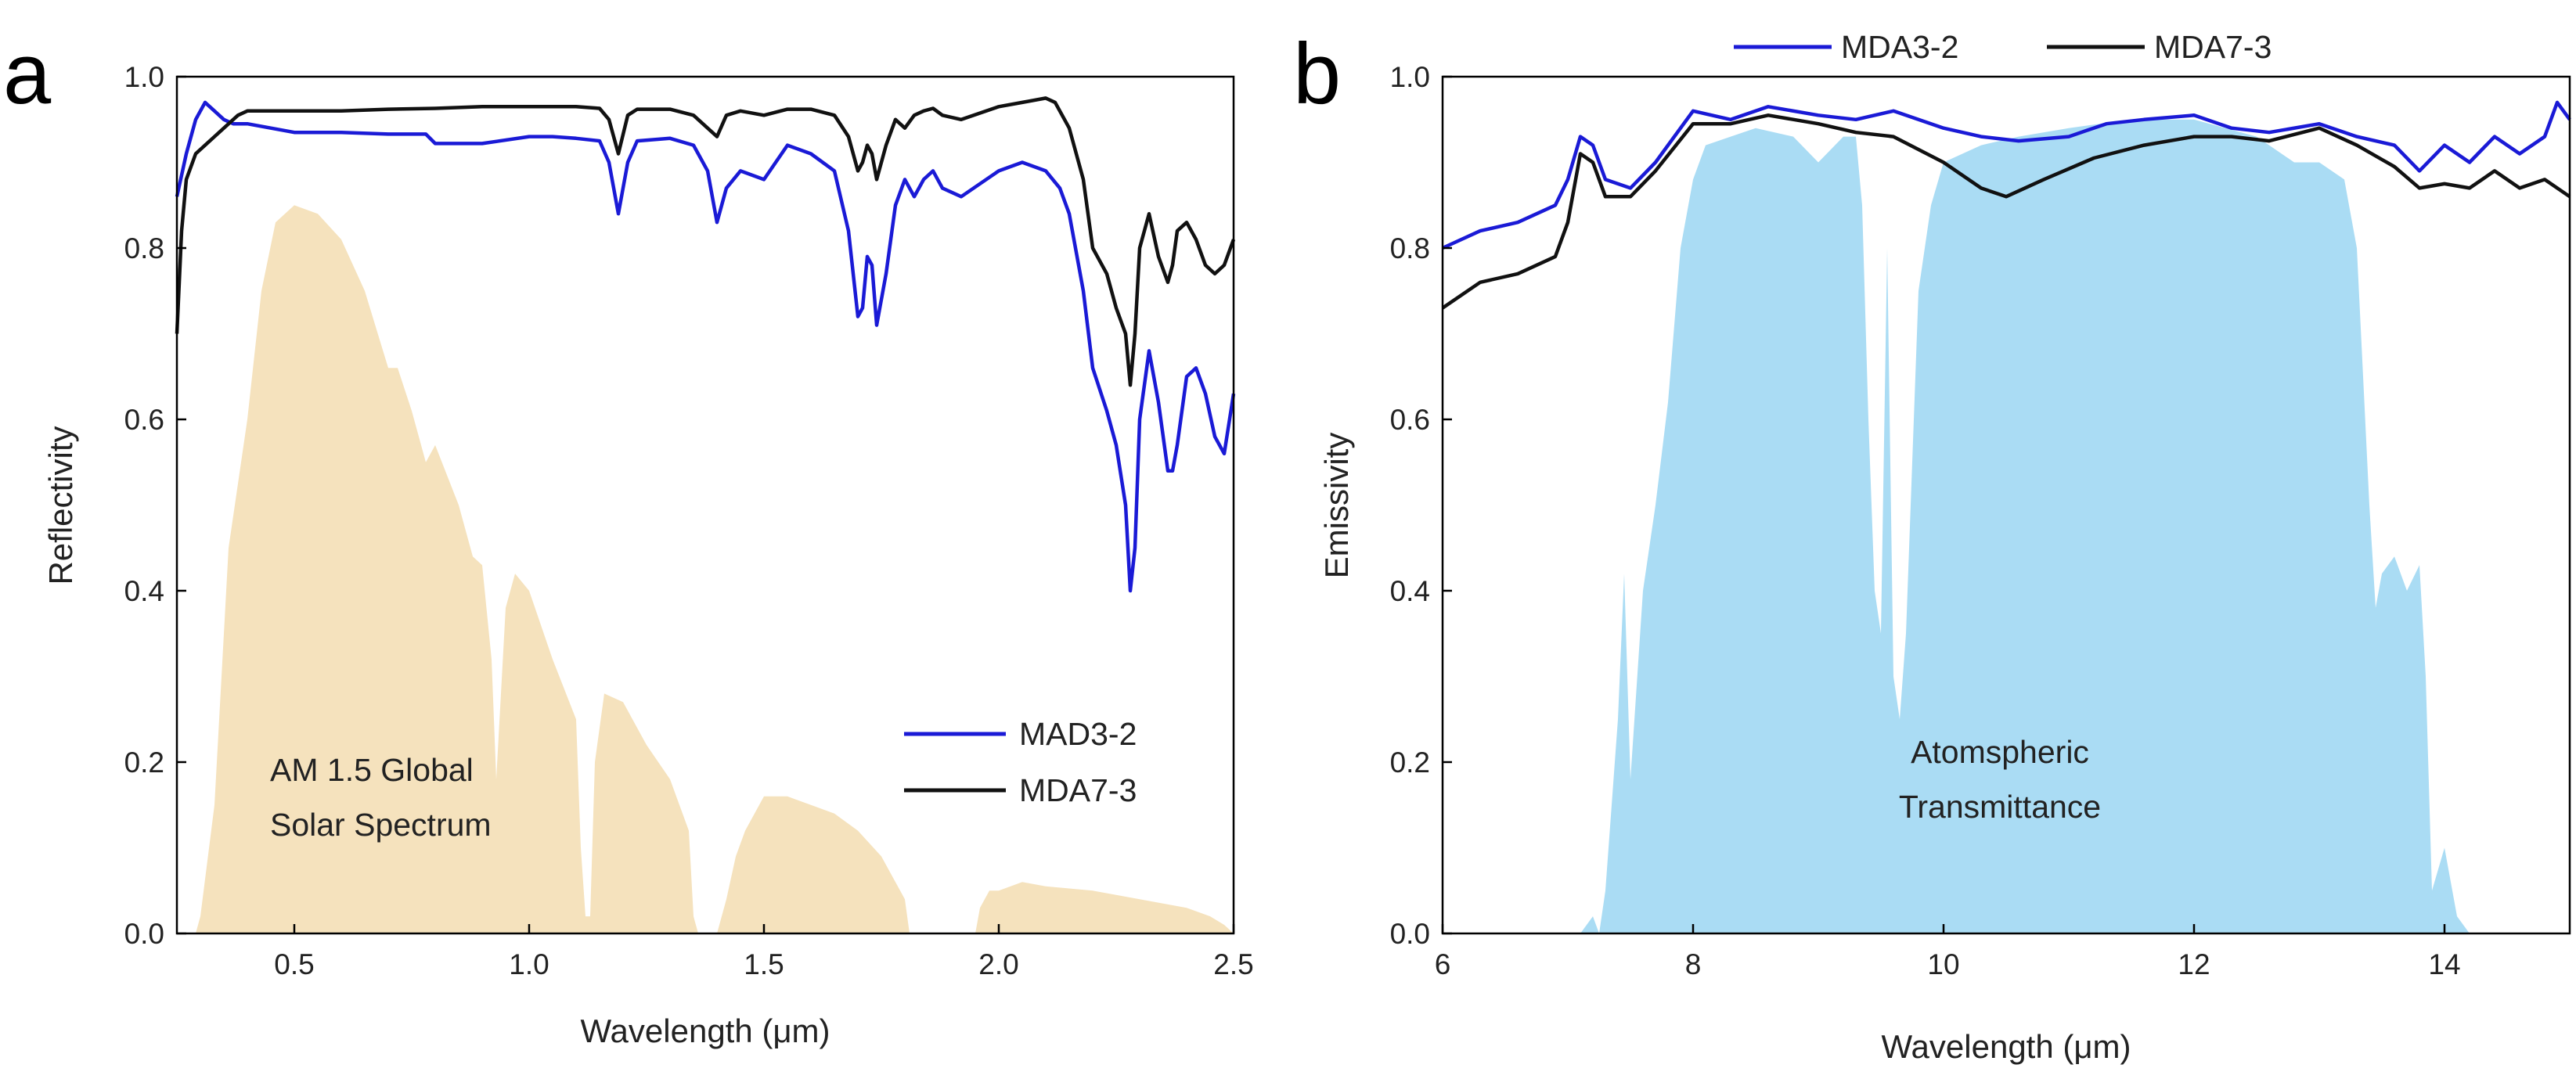 The image size is (2576, 1079). I want to click on panel-a-x-tick-label: 2.0, so click(998, 964).